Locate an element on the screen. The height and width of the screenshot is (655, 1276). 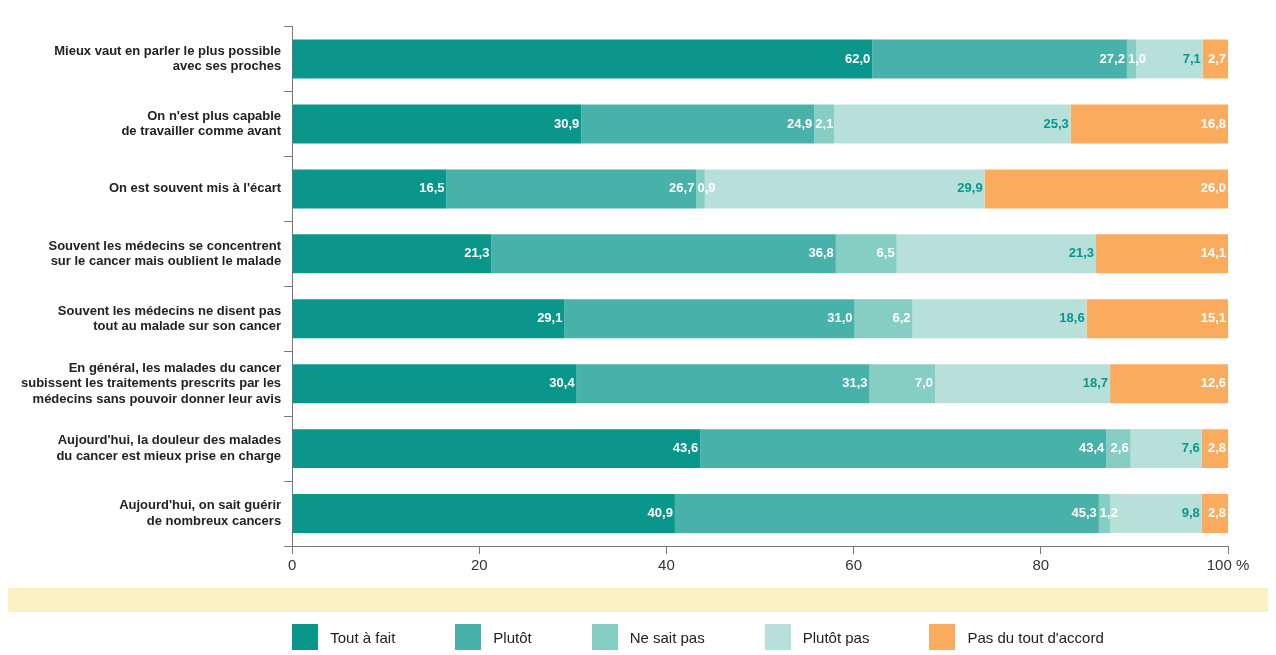
y-tick-label: Souvent les médecins se concentrent sur le cancer mais oublient le malade is located at coordinates (165, 253).